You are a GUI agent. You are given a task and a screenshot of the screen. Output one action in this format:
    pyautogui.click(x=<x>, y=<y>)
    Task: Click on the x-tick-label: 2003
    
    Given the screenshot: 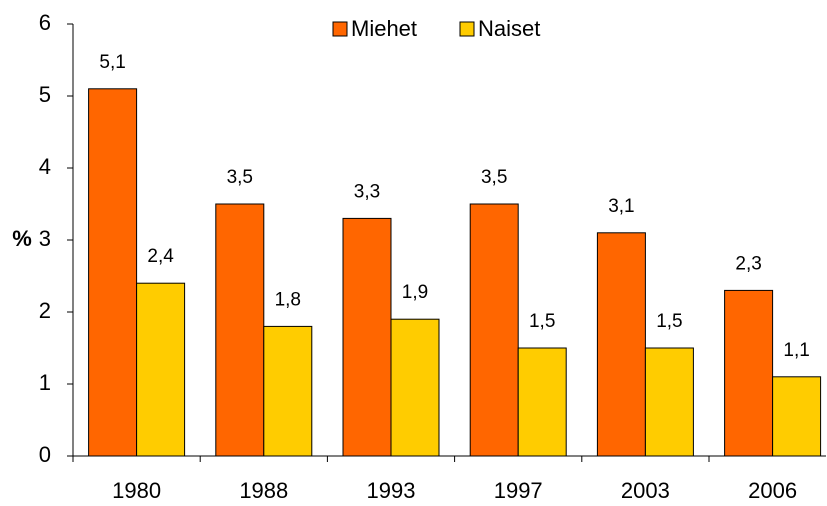 What is the action you would take?
    pyautogui.click(x=645, y=490)
    